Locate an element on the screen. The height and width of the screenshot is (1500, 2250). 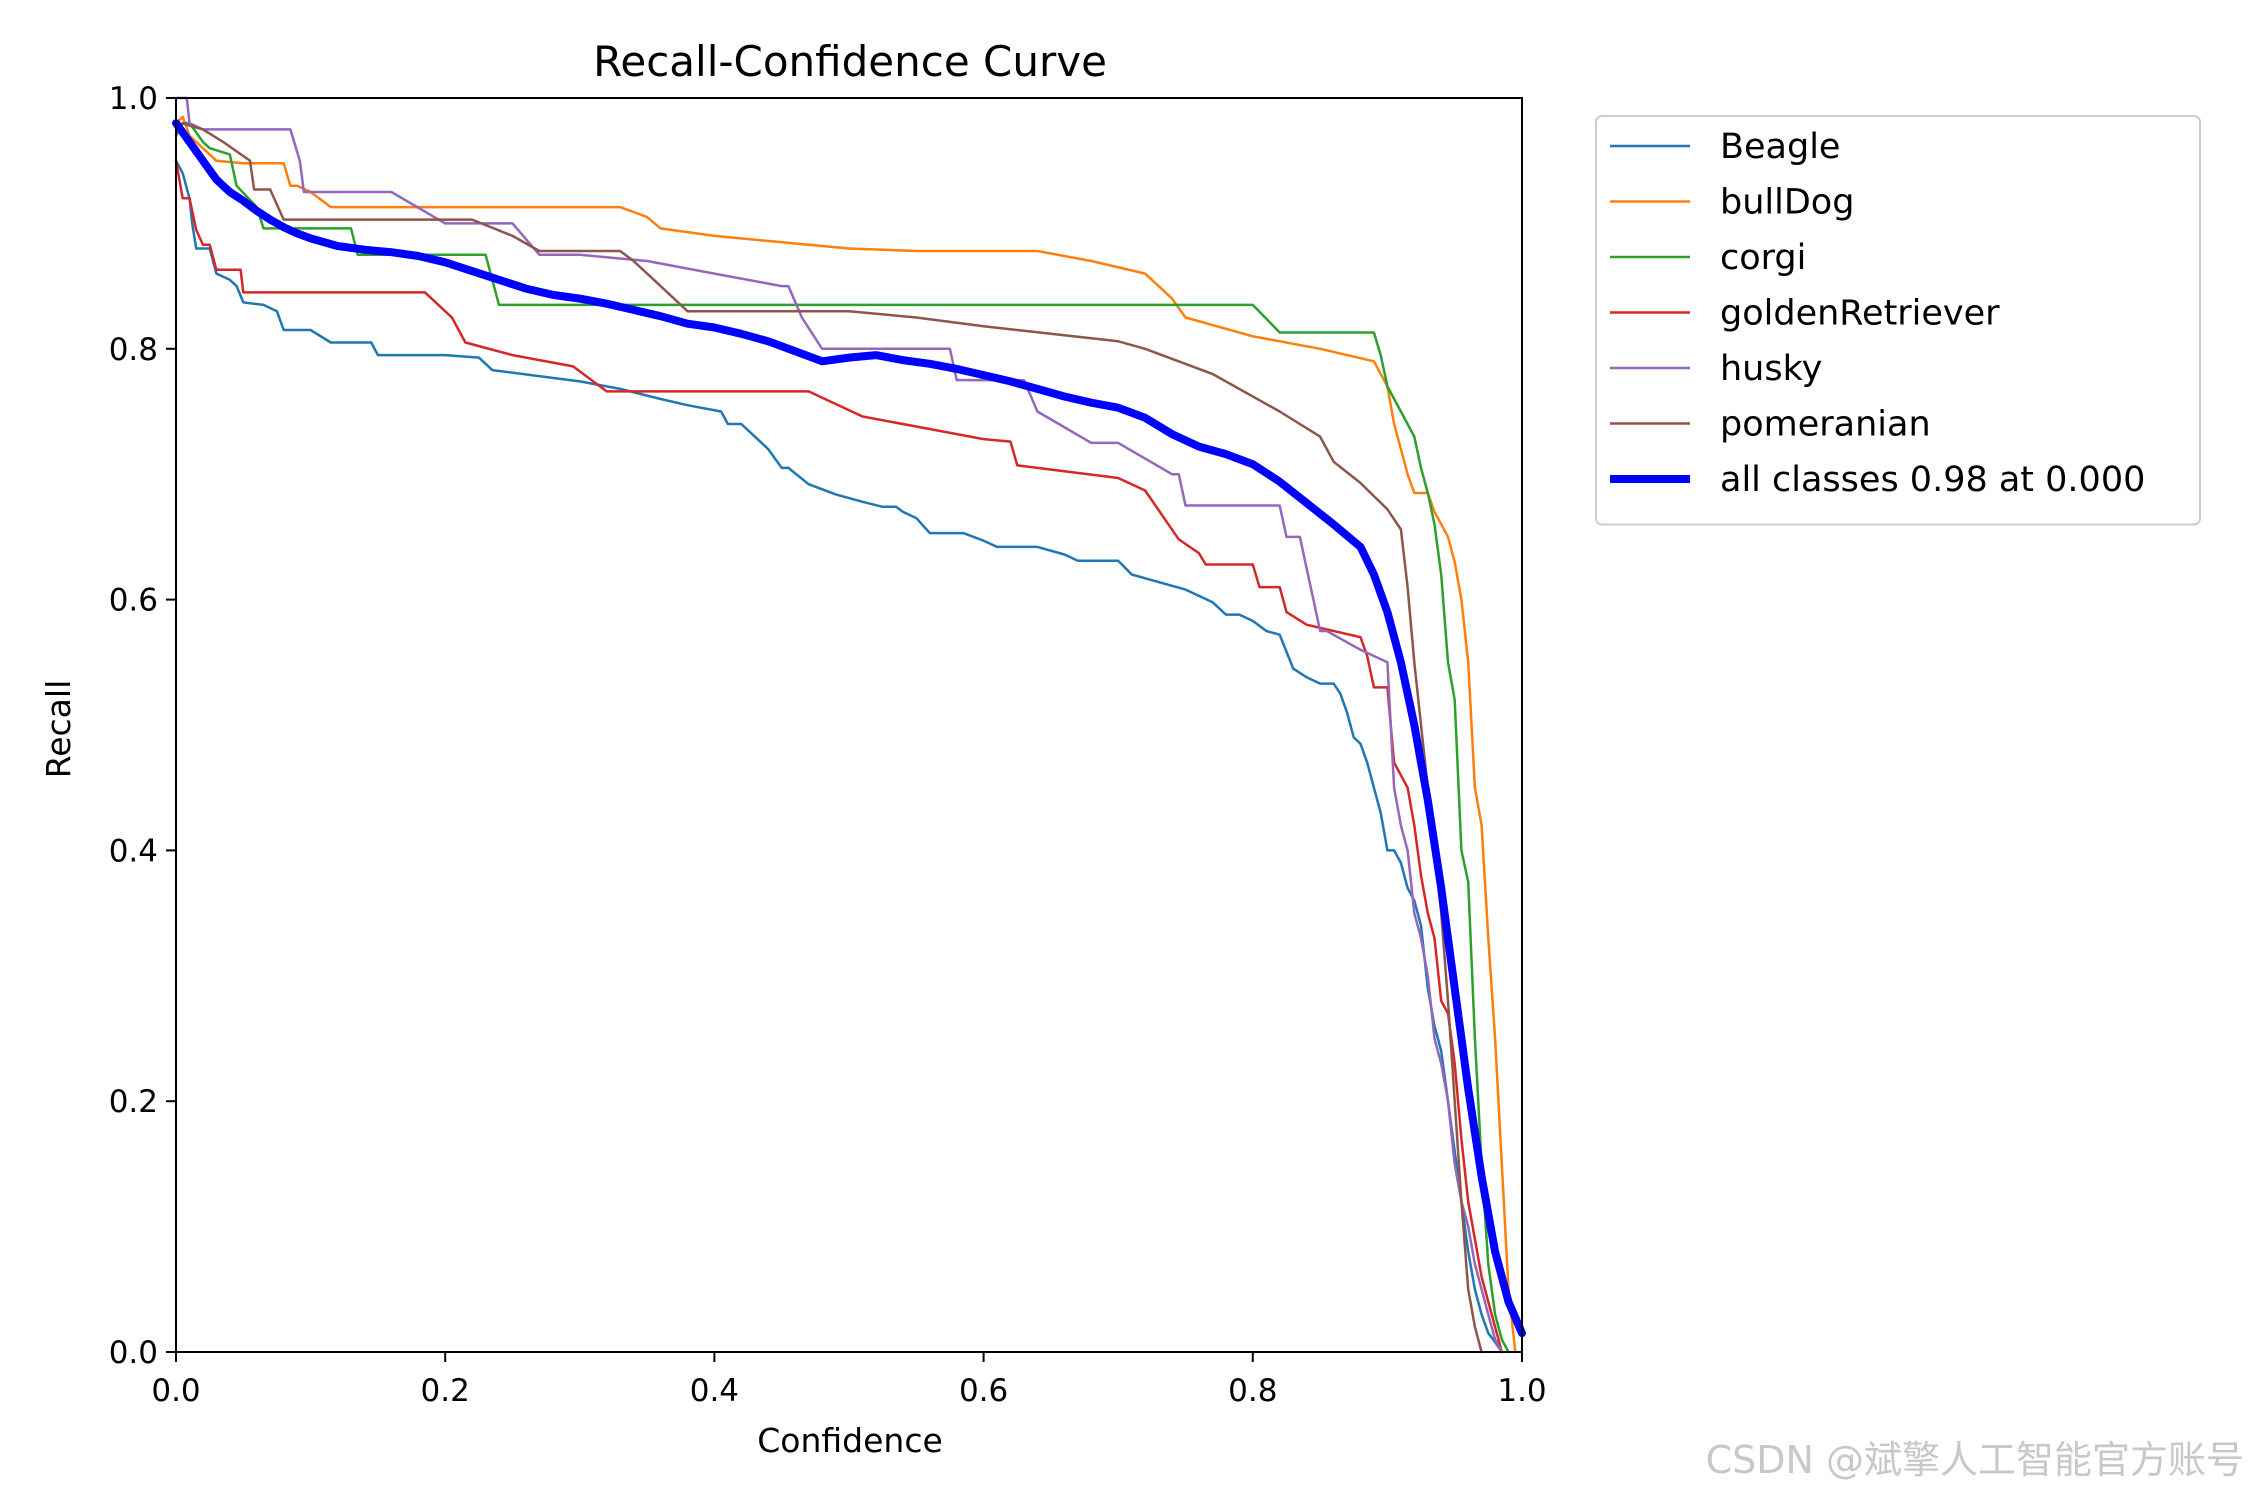
x-tick-label: 0.2 is located at coordinates (445, 1391).